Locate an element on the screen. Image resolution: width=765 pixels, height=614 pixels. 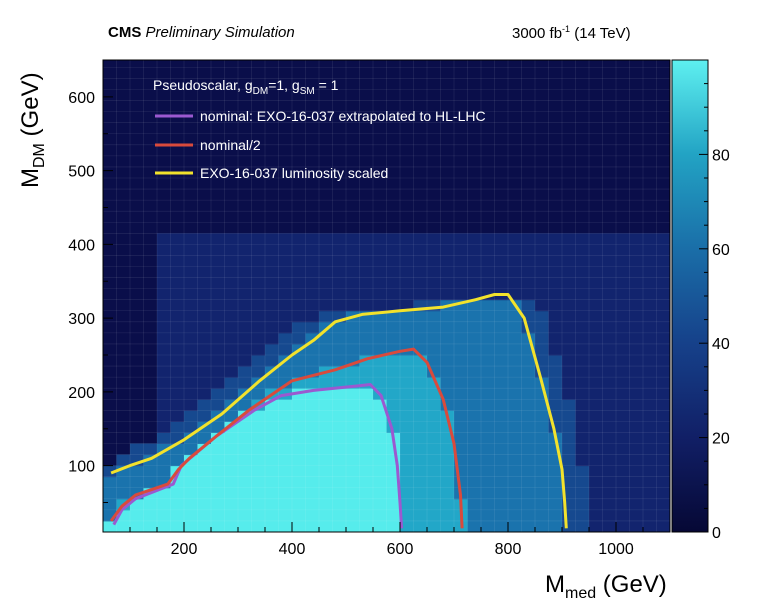
x-tick-label: 600 is located at coordinates (400, 549).